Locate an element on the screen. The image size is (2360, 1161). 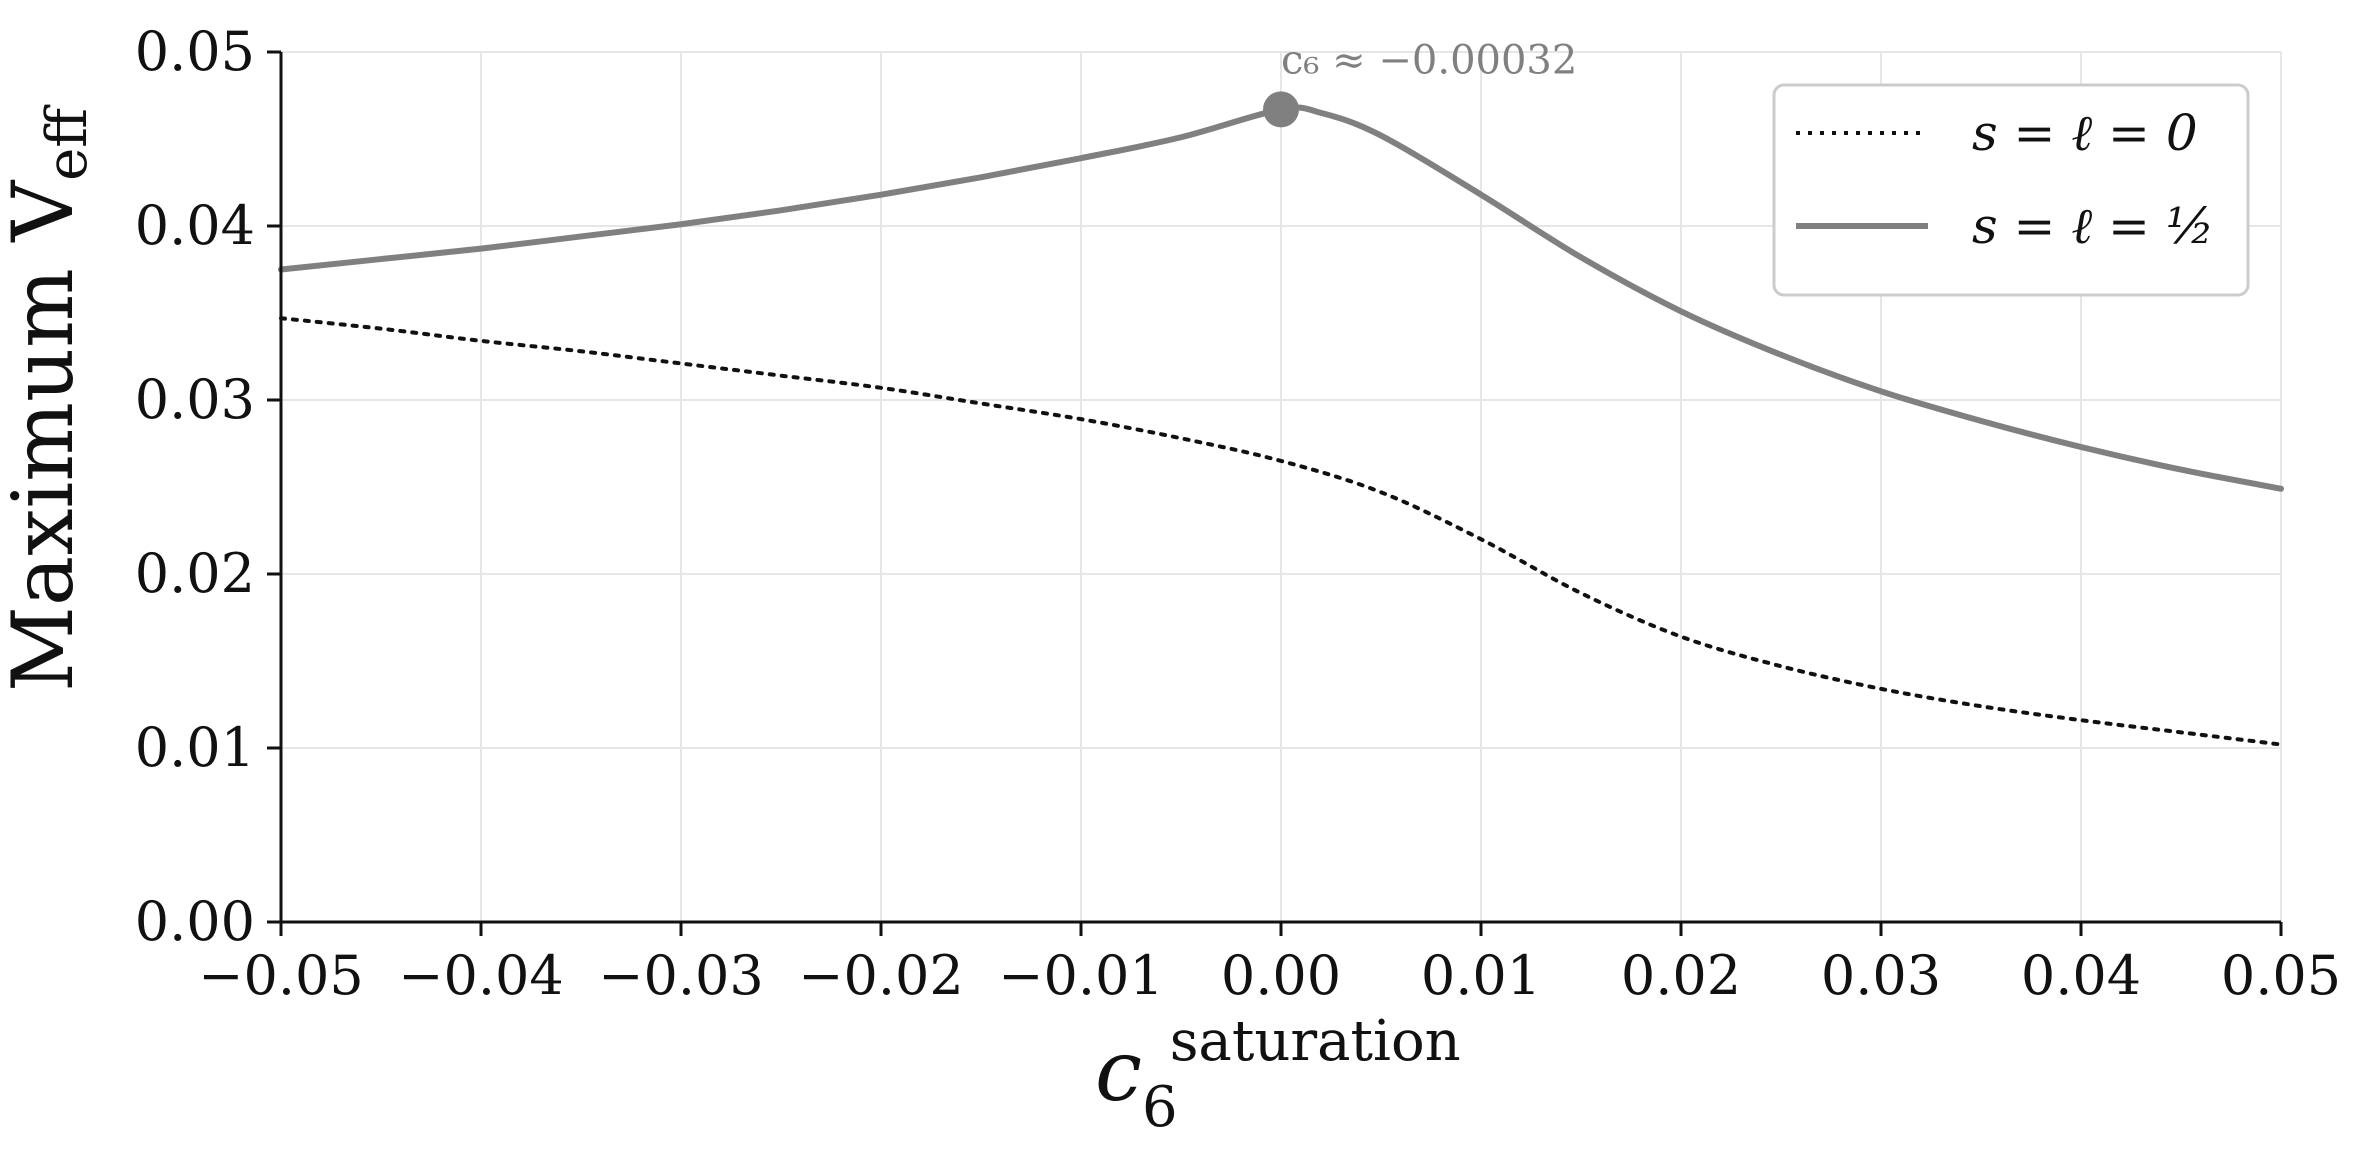
y-axis-label: Maximum Veff is located at coordinates (50, 398).